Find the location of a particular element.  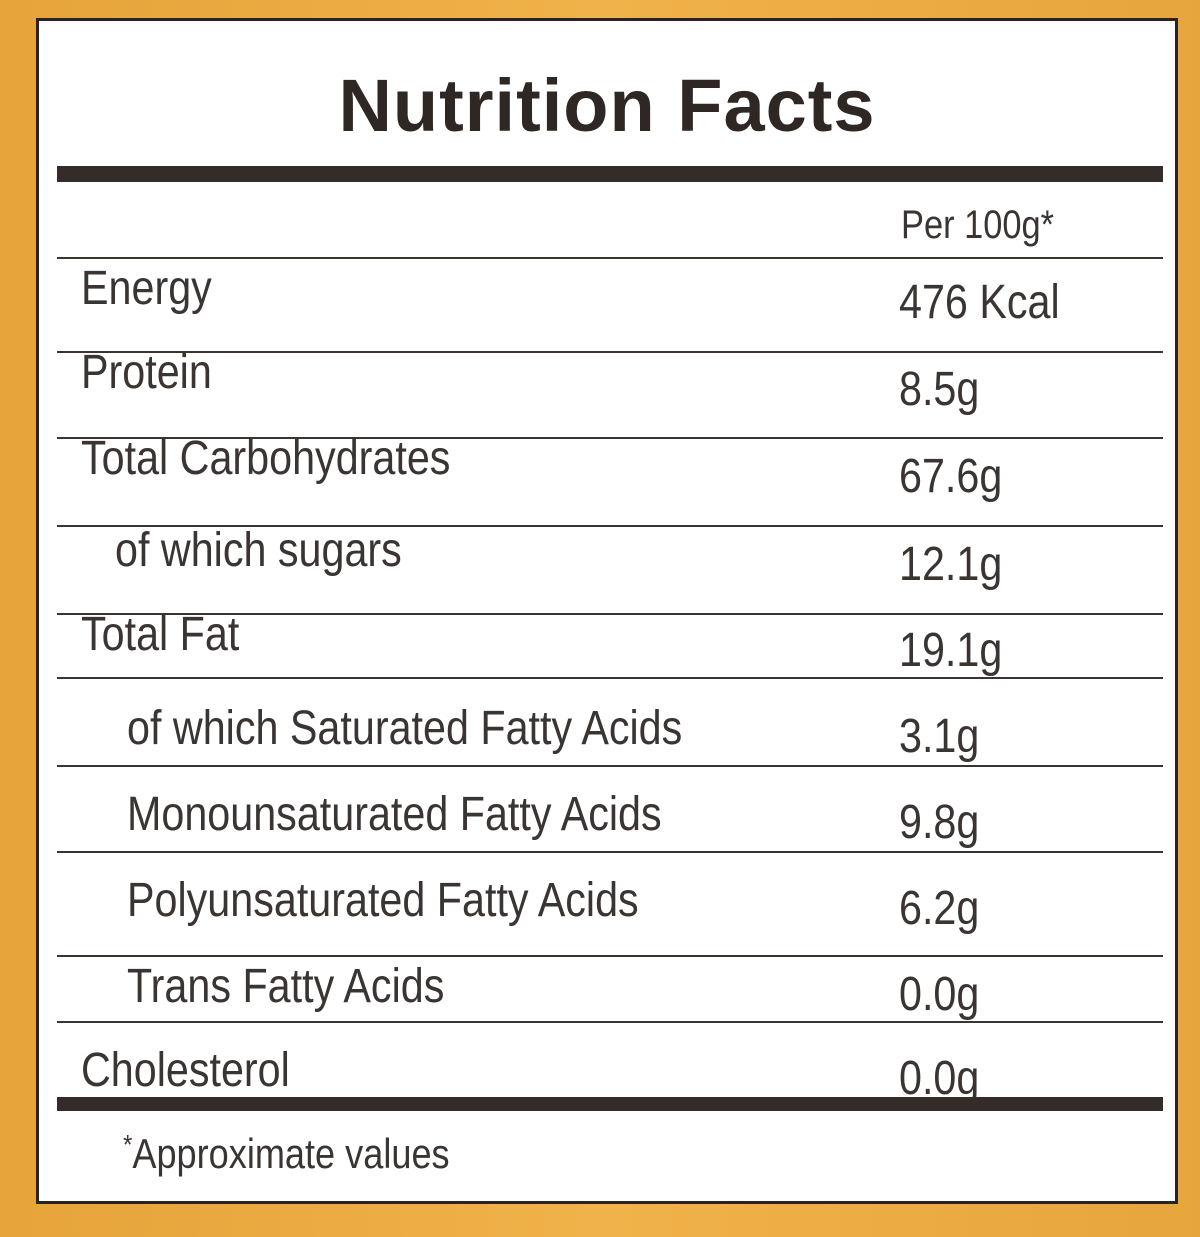

row-value-trans-fatty-acids: 0.0g is located at coordinates (939, 994).